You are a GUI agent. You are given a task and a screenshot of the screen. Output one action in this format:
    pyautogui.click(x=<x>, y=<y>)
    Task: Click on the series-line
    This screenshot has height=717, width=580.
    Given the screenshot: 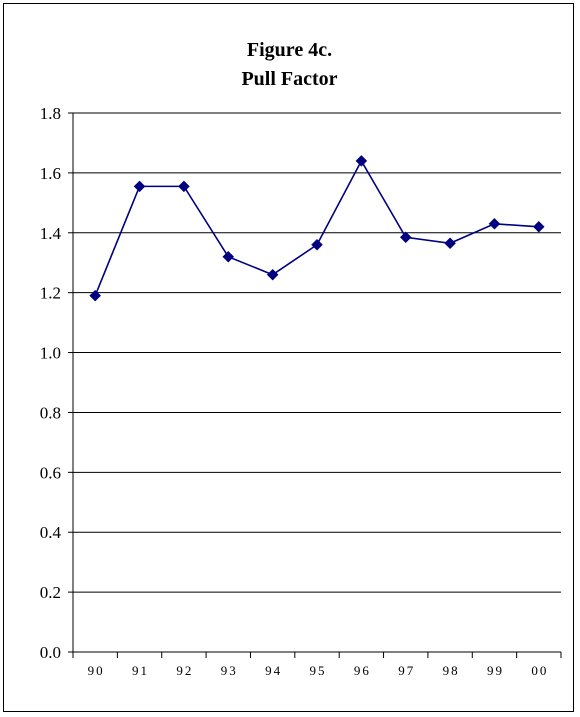 What is the action you would take?
    pyautogui.click(x=316, y=227)
    